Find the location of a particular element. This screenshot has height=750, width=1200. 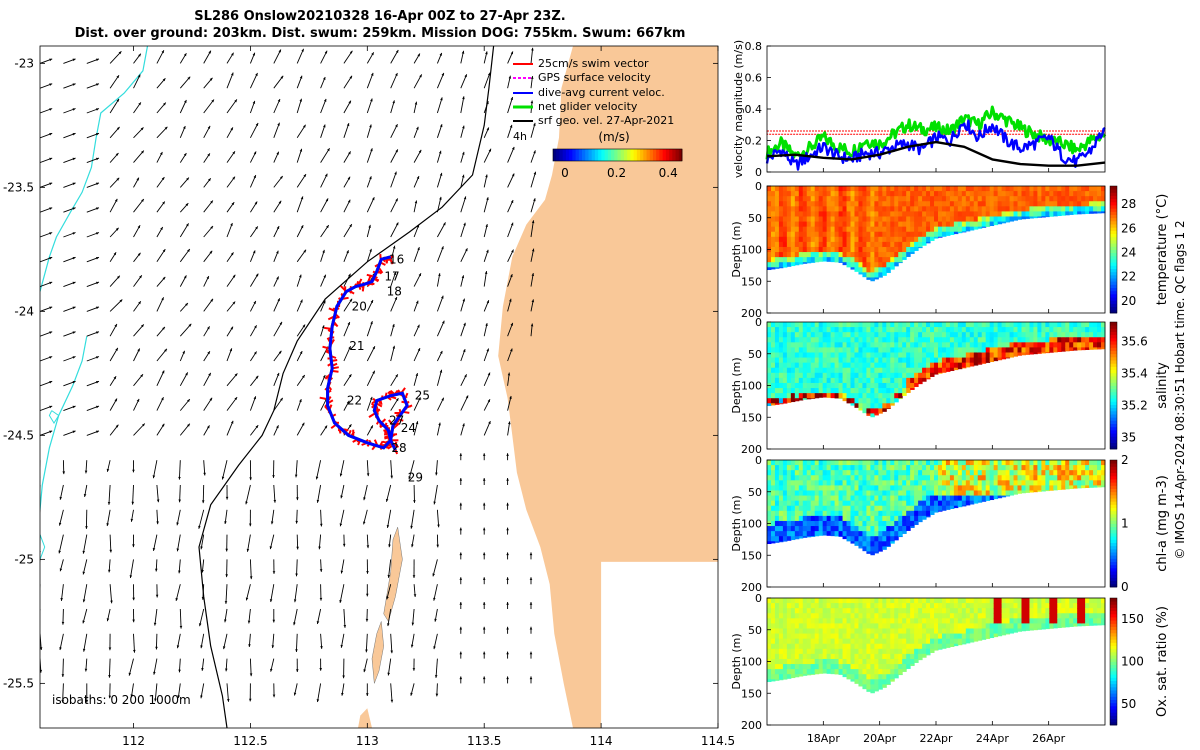

velocity-ytick-label: 0.2 is located at coordinates (754, 141).